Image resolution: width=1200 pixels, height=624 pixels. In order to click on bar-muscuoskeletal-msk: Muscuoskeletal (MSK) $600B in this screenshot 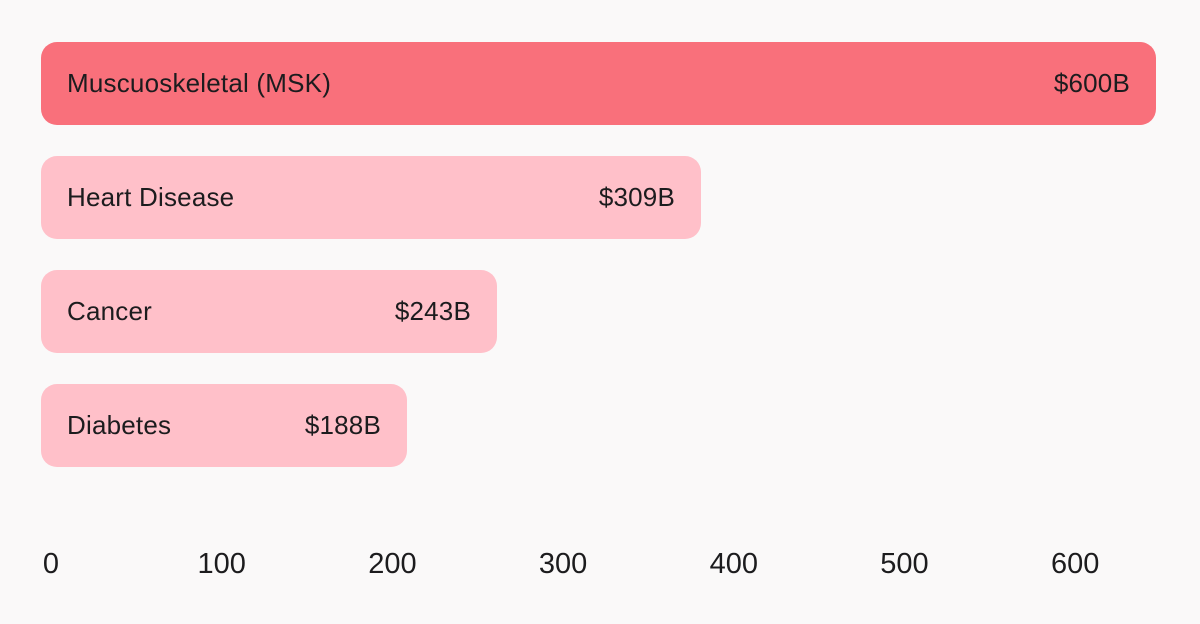, I will do `click(598, 83)`.